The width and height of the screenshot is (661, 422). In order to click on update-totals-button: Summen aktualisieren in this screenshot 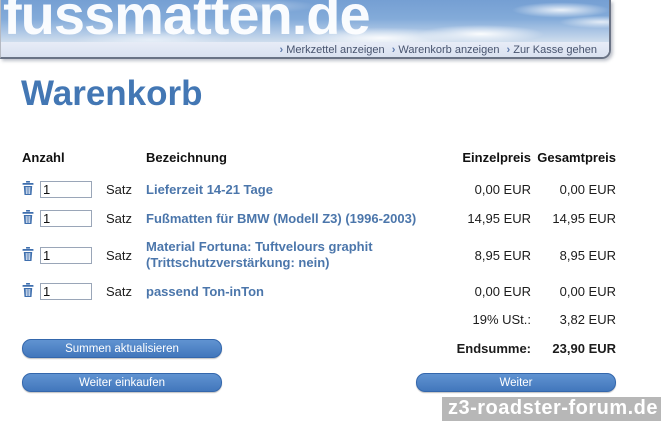, I will do `click(122, 348)`.